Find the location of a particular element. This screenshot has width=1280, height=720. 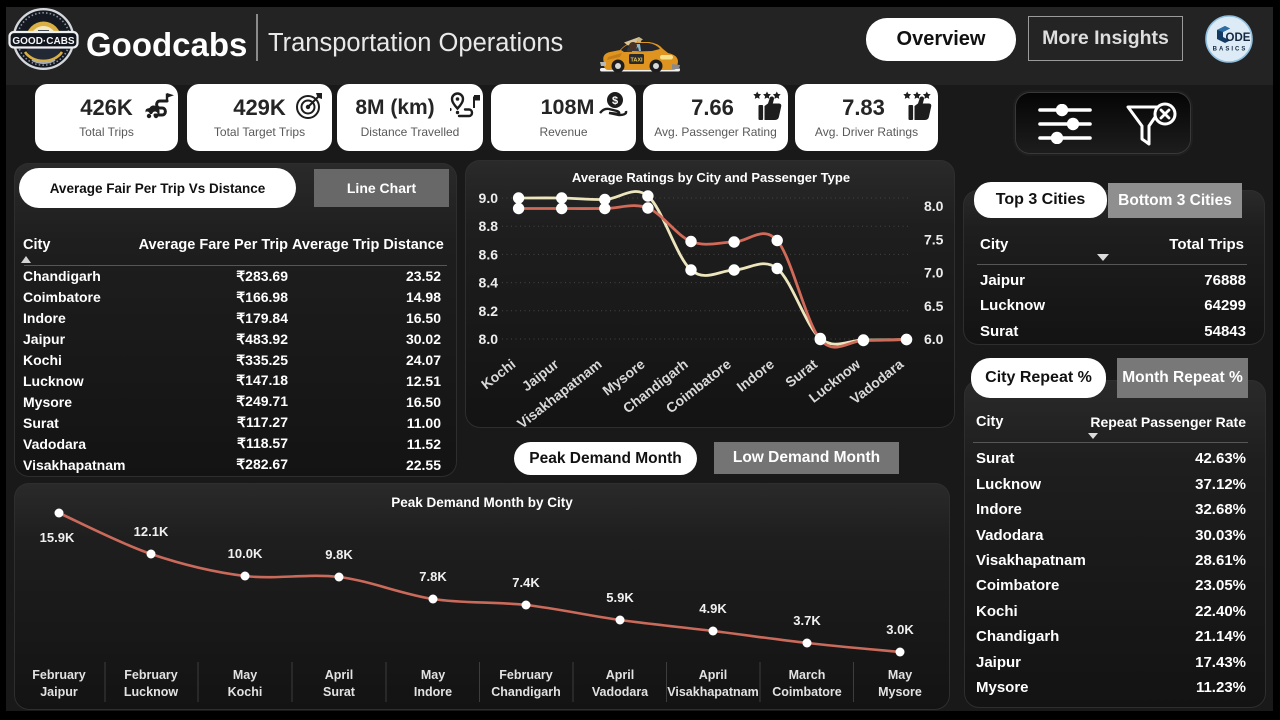

svg-text: Chandigarh is located at coordinates (525, 692).